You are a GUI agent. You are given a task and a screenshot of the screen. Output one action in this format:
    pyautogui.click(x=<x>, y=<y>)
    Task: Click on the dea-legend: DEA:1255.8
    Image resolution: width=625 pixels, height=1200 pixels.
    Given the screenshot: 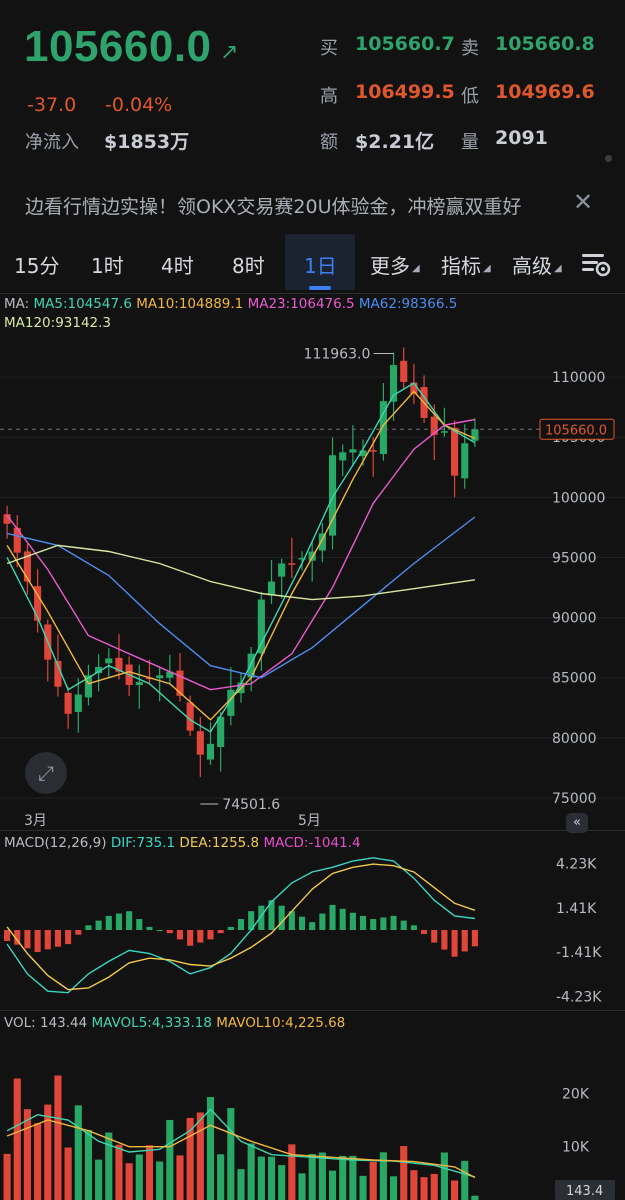 What is the action you would take?
    pyautogui.click(x=219, y=843)
    